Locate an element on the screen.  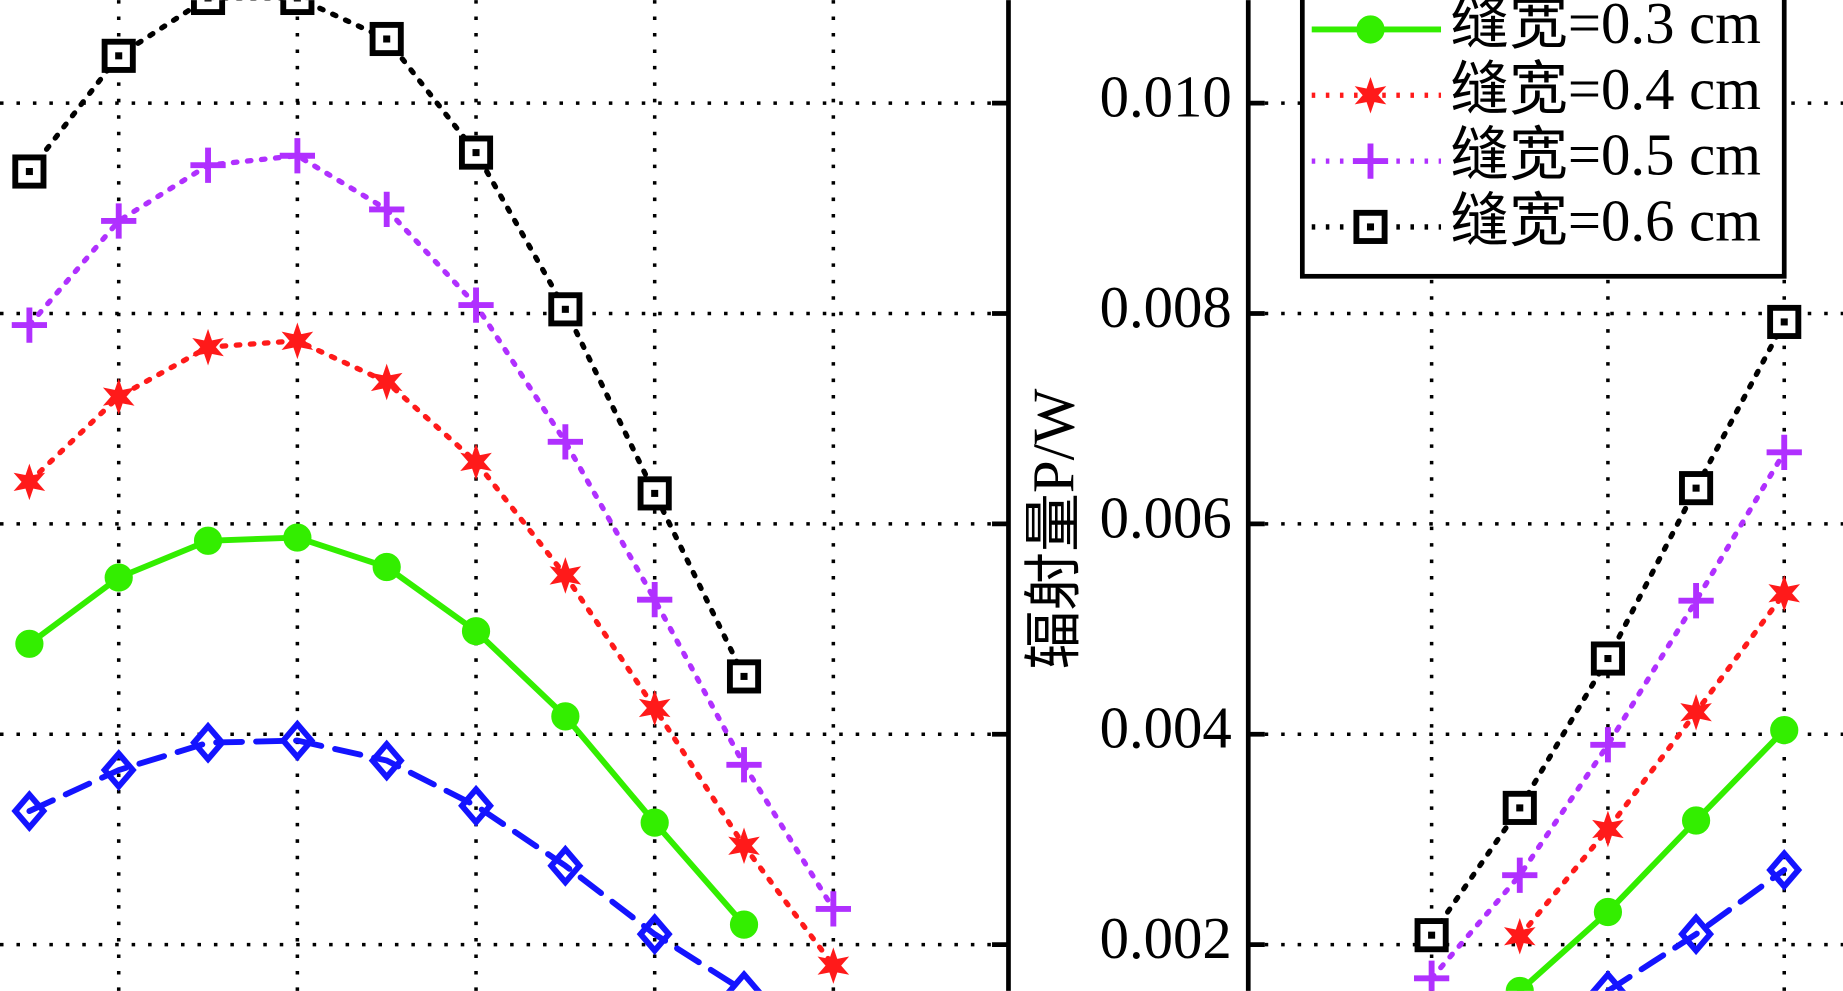
legend-label: 缝宽=0.6 cm is located at coordinates (1605, 220).